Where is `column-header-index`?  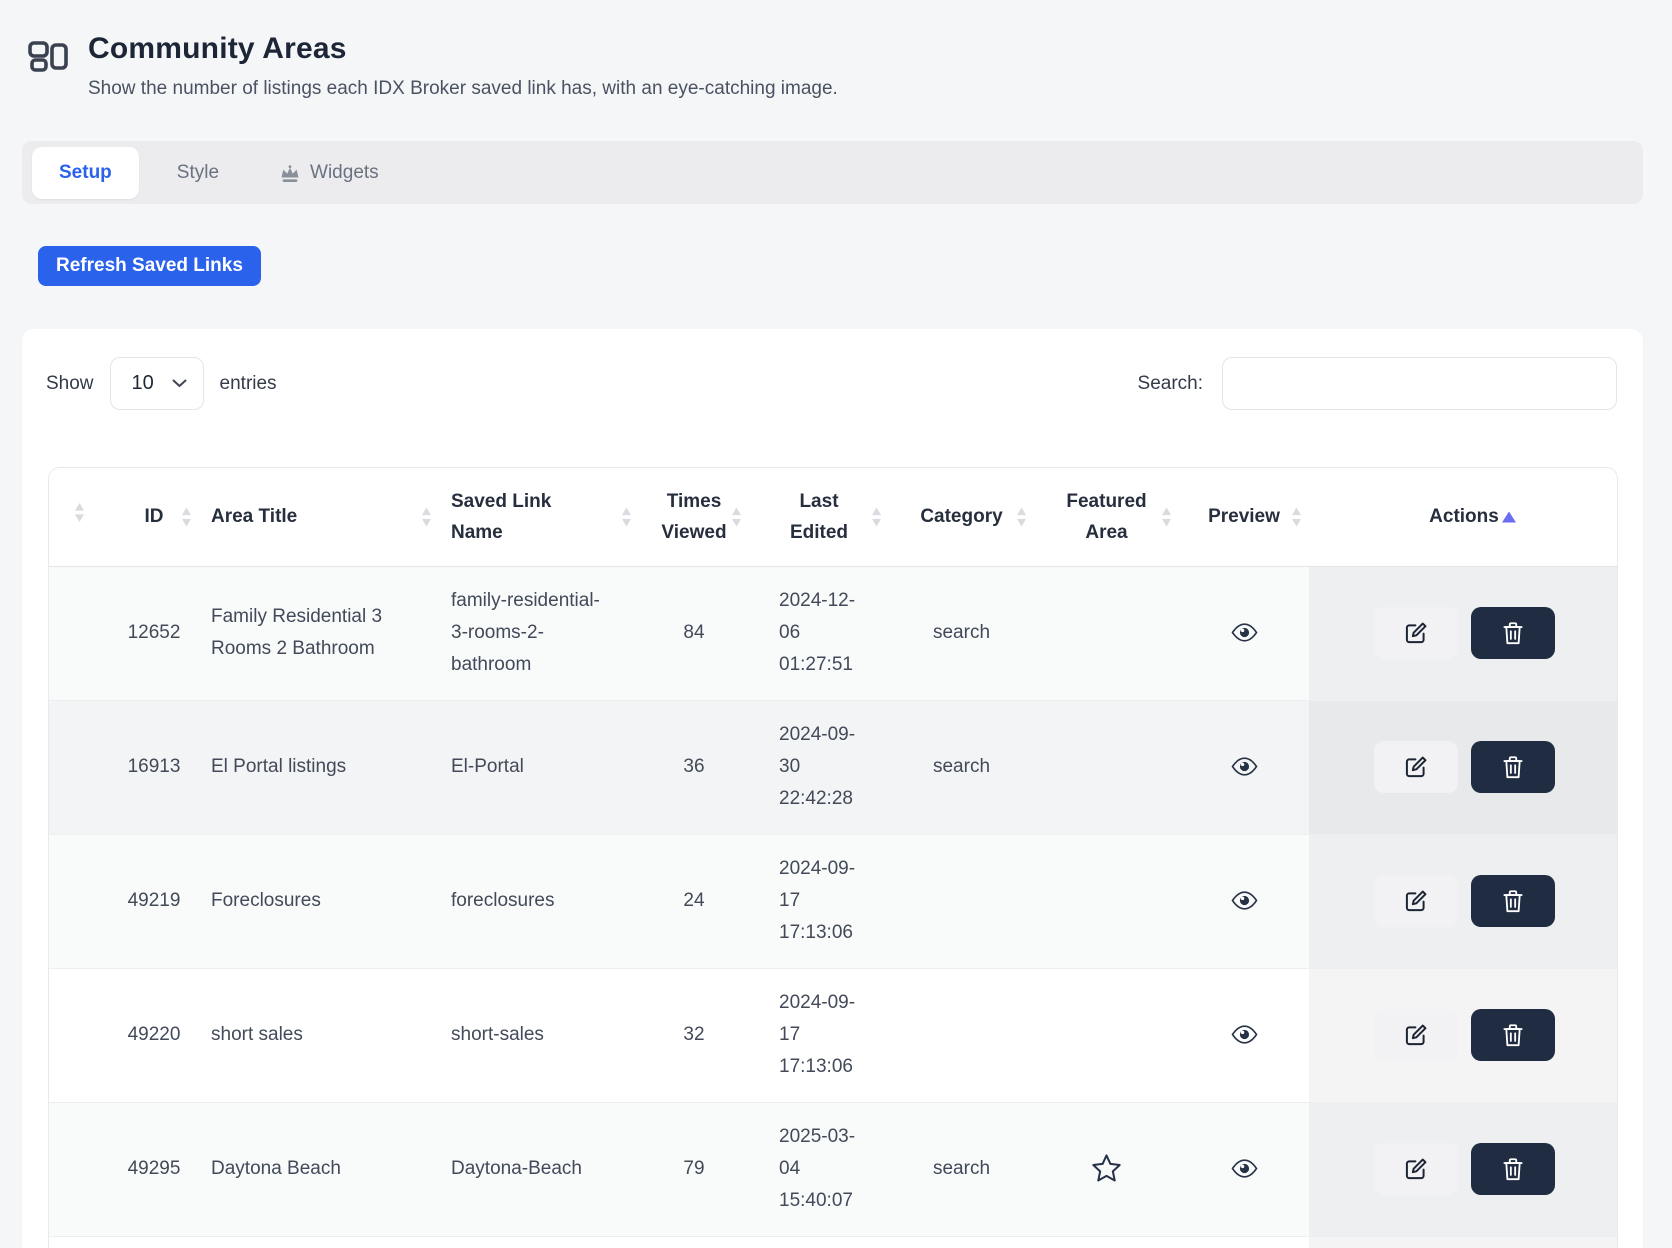 column-header-index is located at coordinates (79, 517).